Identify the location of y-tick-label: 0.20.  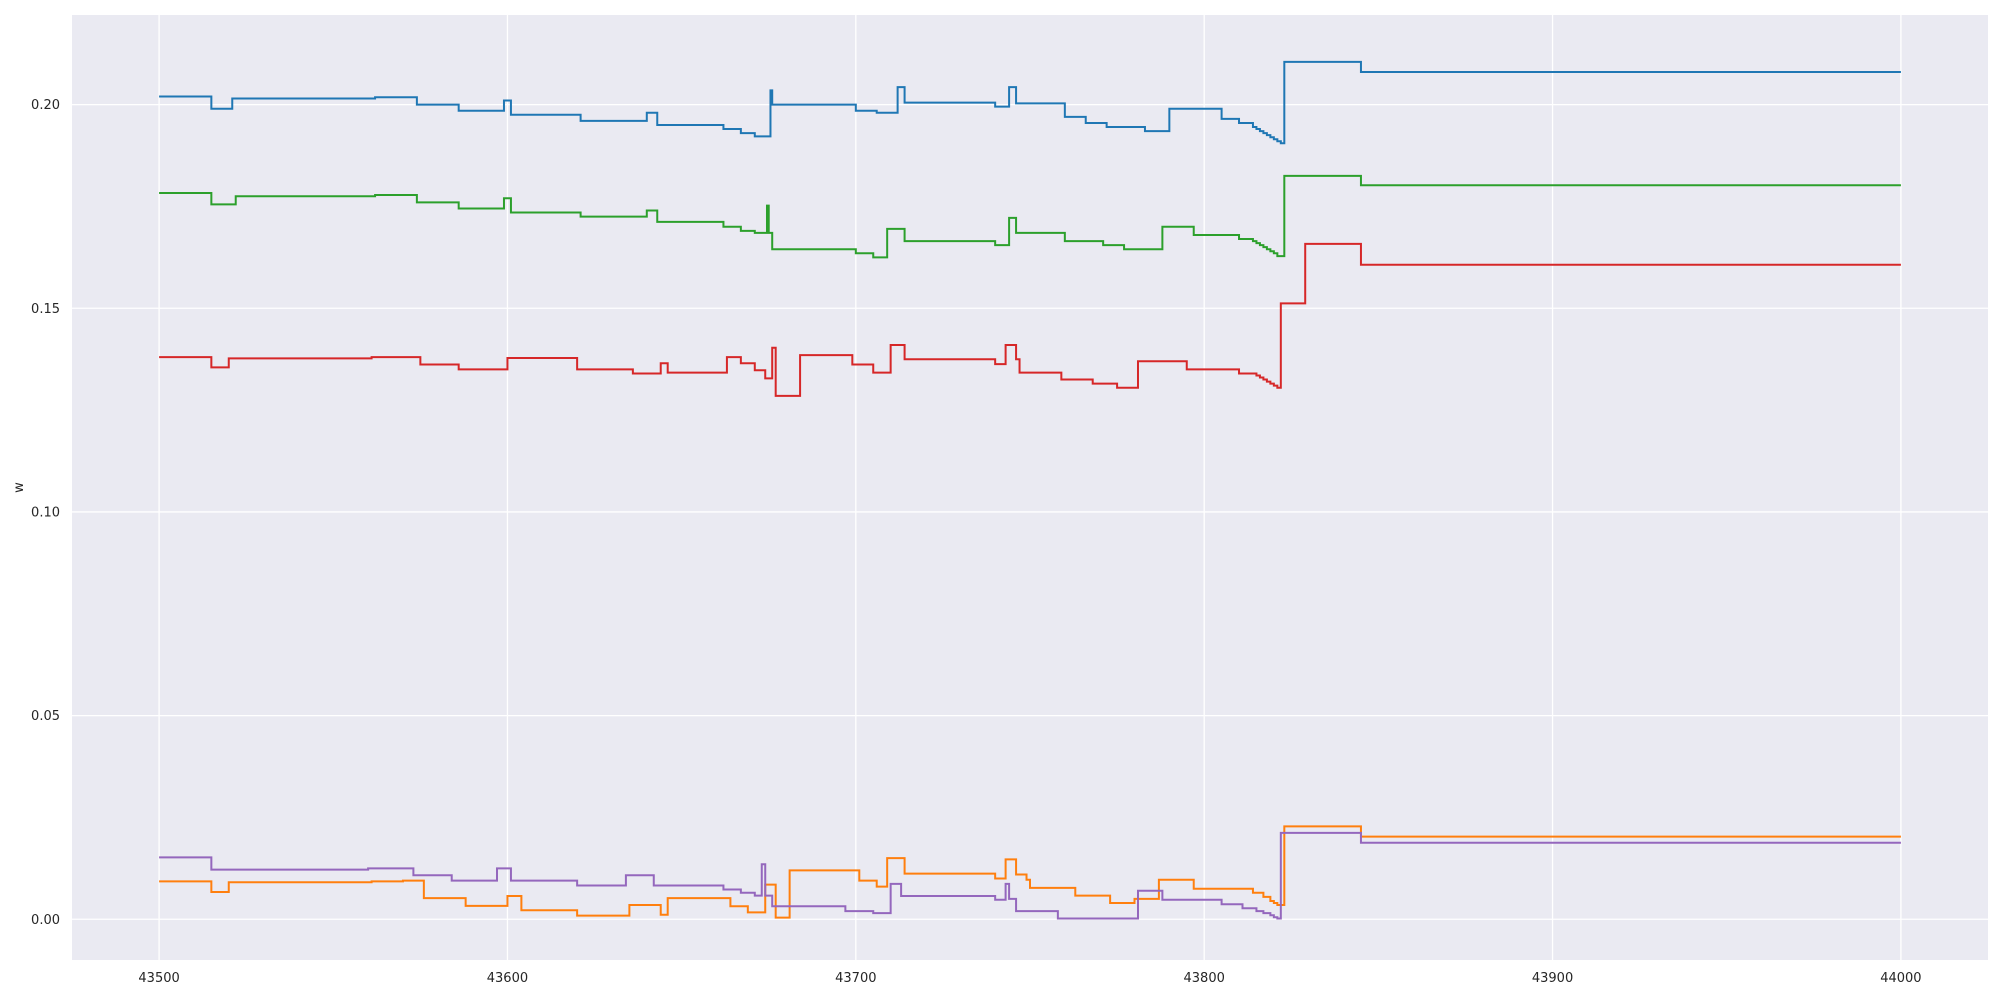
(45, 105).